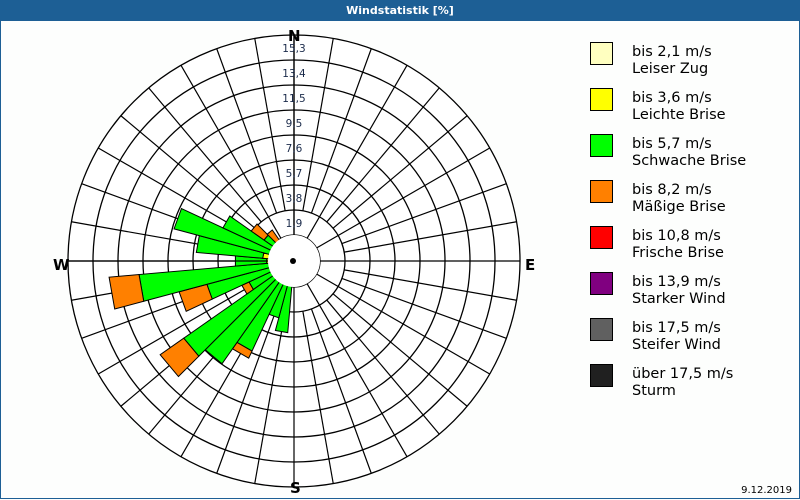 The image size is (800, 500). I want to click on legend-label-name: Leichte Brise, so click(679, 115).